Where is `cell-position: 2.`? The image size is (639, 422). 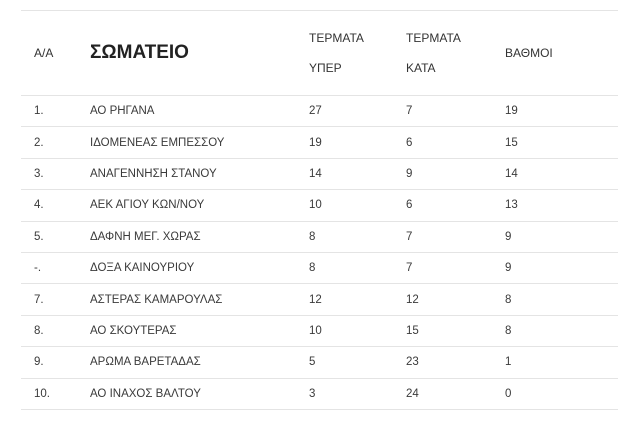
cell-position: 2. is located at coordinates (39, 142).